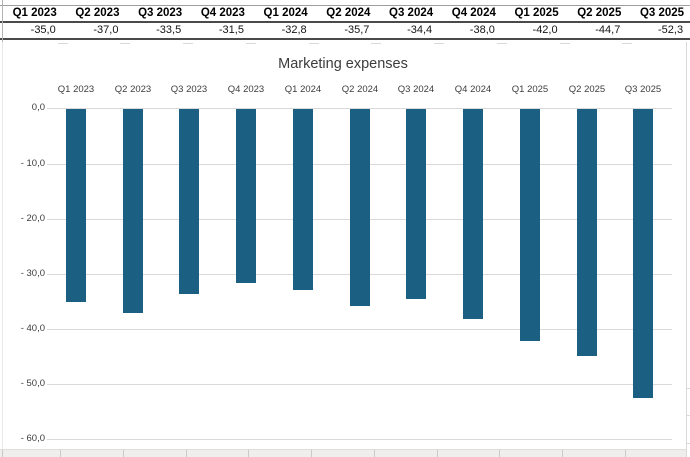 The width and height of the screenshot is (690, 457). Describe the element at coordinates (34, 13) in the screenshot. I see `table-header-cell: Q1 2023` at that location.